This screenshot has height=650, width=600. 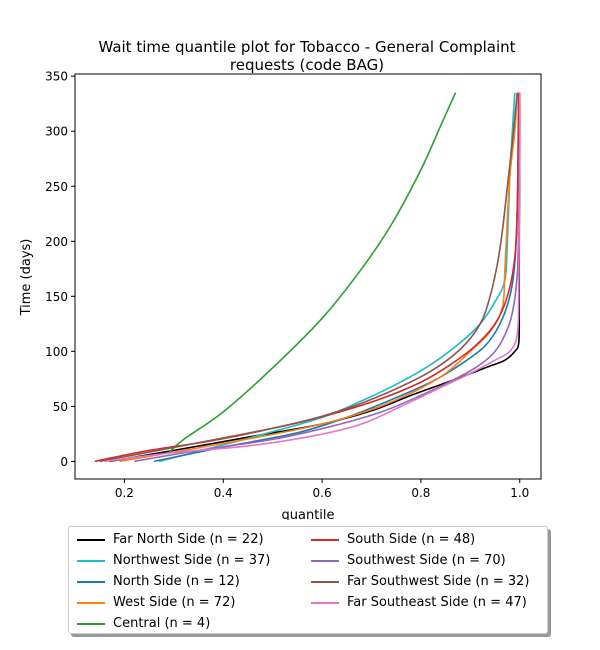 I want to click on legend-item-1: Far North Side (n = 22), so click(x=194, y=539).